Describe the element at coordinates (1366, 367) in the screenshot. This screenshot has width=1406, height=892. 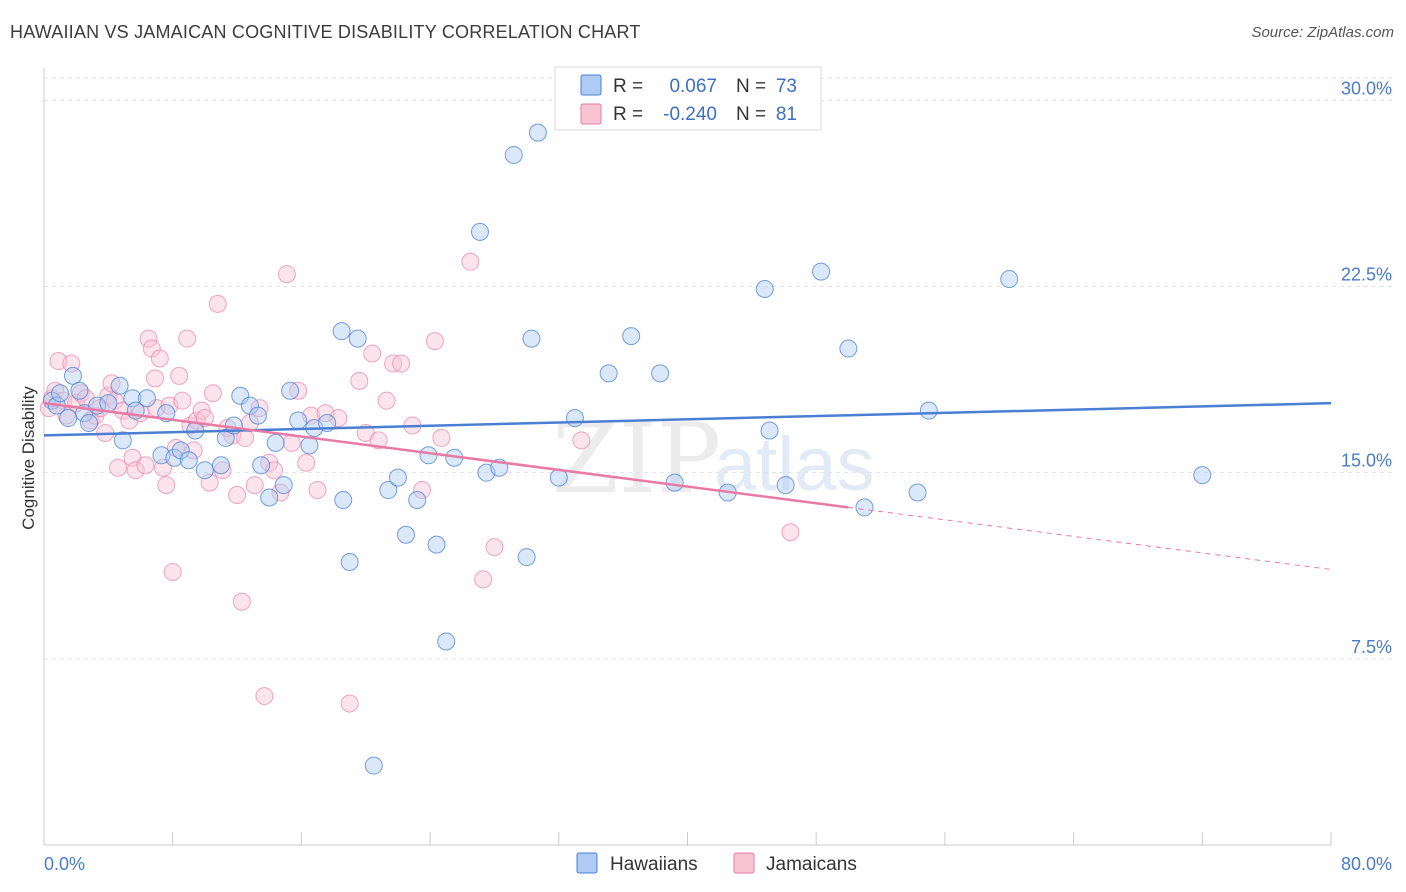
I see `y-tick-labels: 7.5% 15.0% 22.5% 30.0%` at that location.